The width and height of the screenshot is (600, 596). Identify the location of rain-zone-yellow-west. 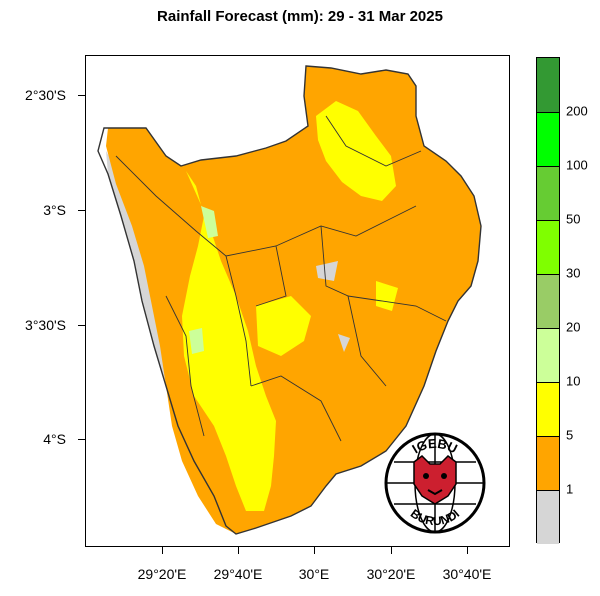
(229, 341).